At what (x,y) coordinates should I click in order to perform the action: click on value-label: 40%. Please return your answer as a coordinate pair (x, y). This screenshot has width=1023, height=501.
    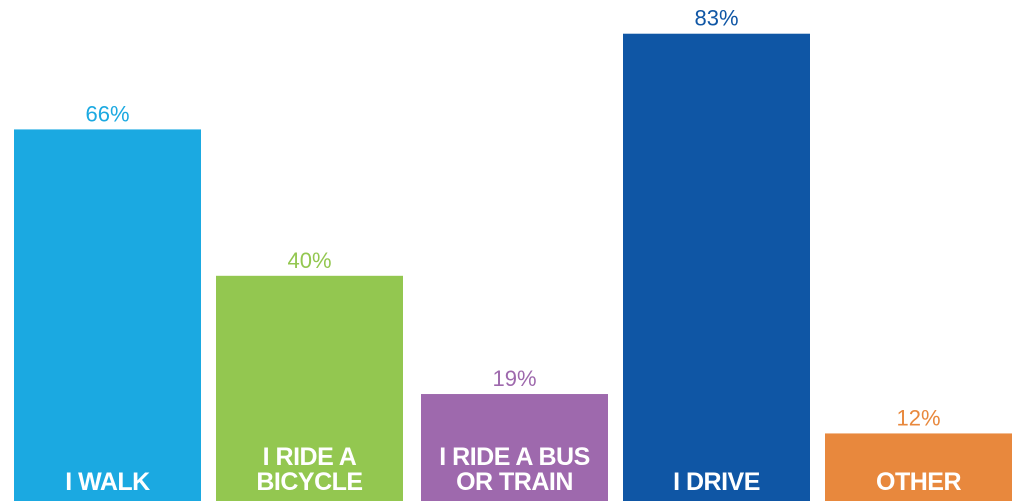
    Looking at the image, I should click on (309, 260).